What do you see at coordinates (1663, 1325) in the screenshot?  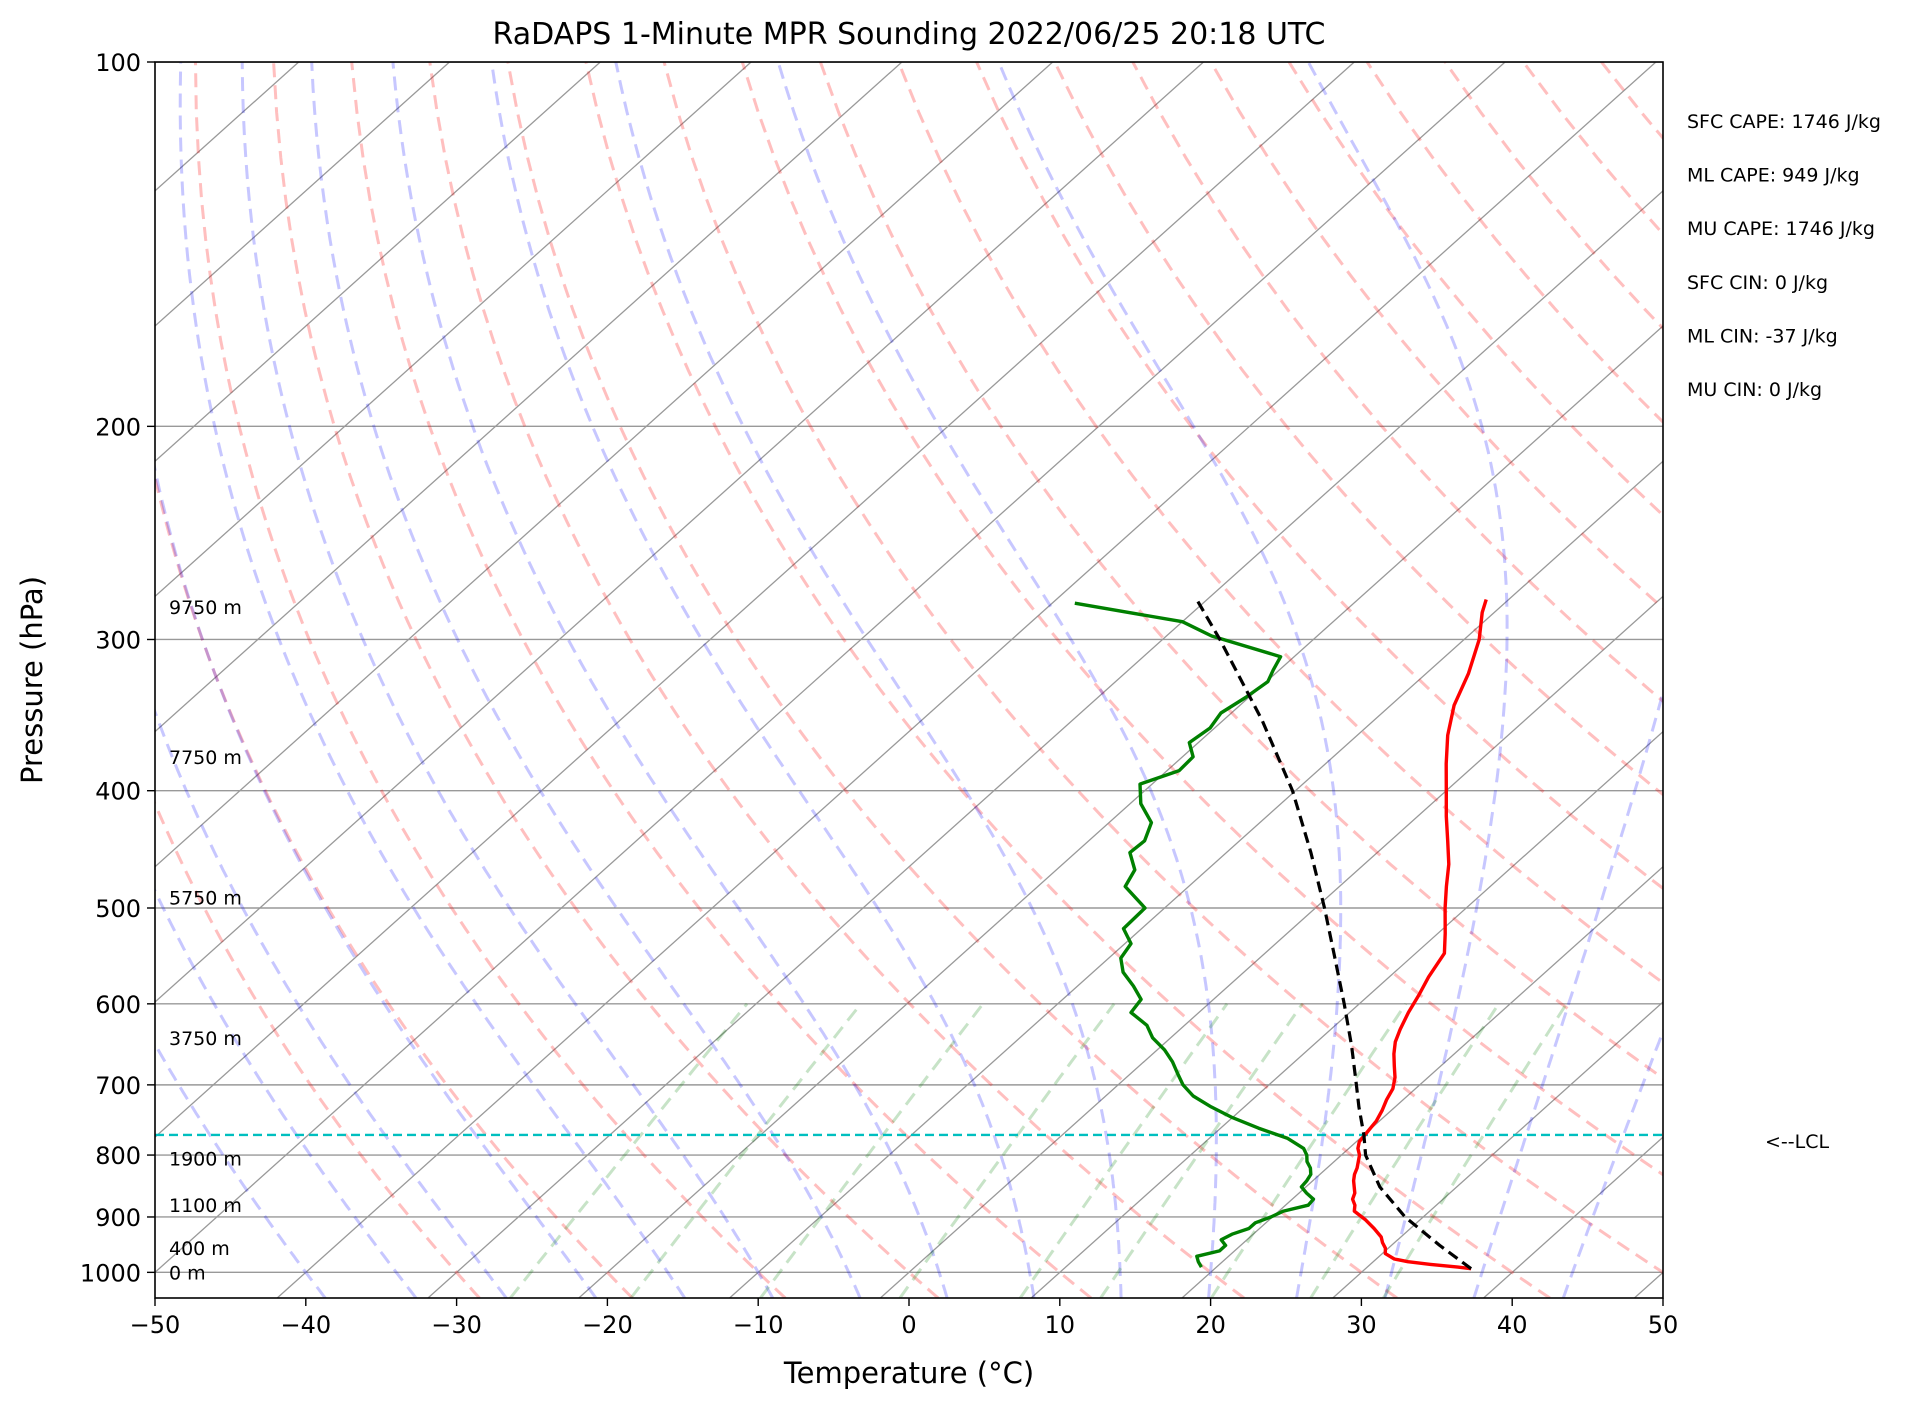 I see `x-tick-label: 50` at bounding box center [1663, 1325].